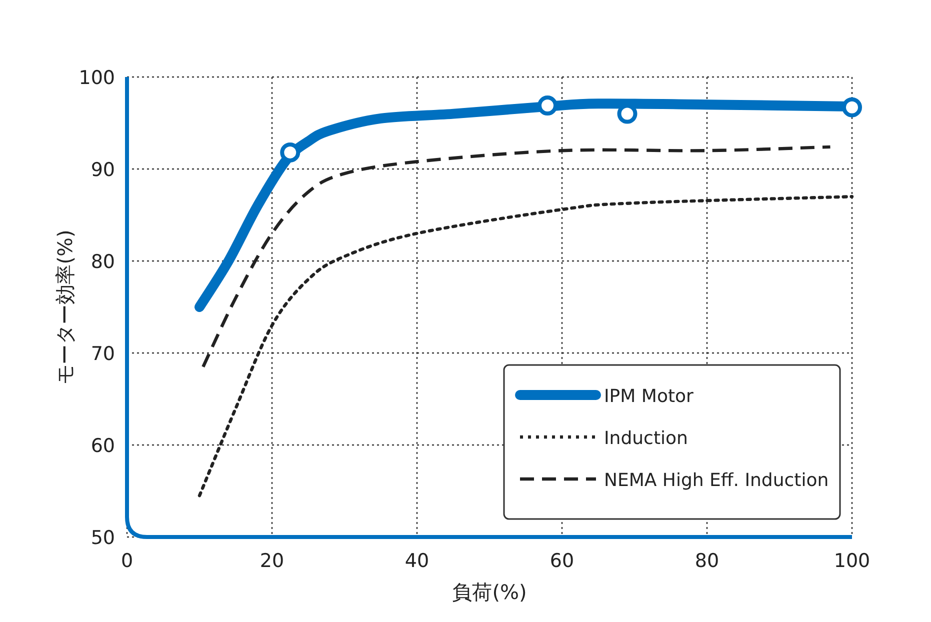  What do you see at coordinates (102, 170) in the screenshot?
I see `y-tick-label: 90` at bounding box center [102, 170].